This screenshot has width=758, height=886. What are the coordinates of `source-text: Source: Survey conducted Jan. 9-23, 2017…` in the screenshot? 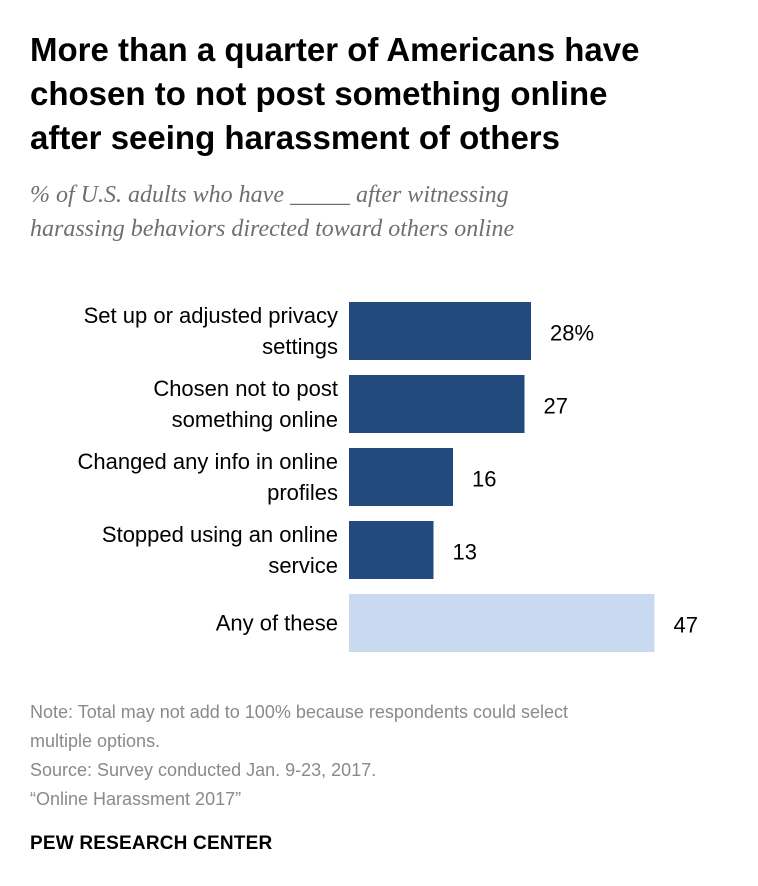 It's located at (203, 770).